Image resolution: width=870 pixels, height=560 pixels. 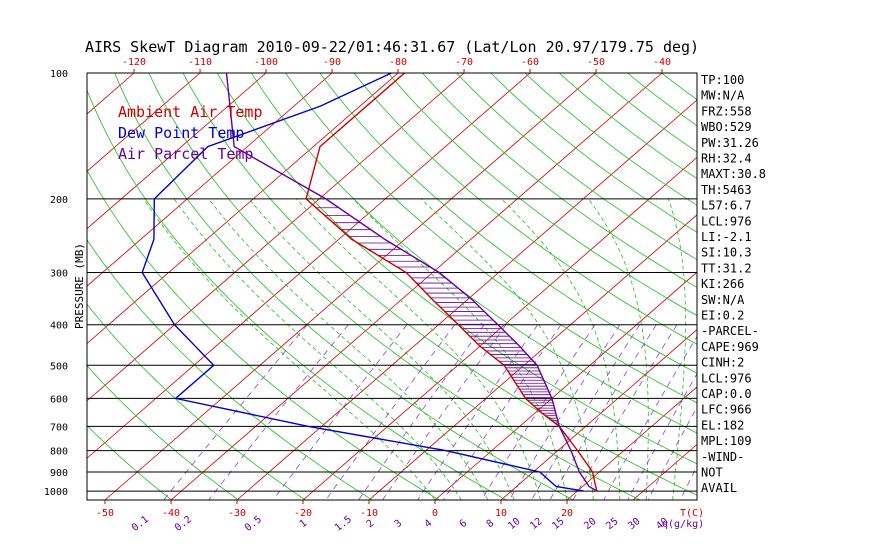 I want to click on index-item: CINH:2, so click(x=722, y=363).